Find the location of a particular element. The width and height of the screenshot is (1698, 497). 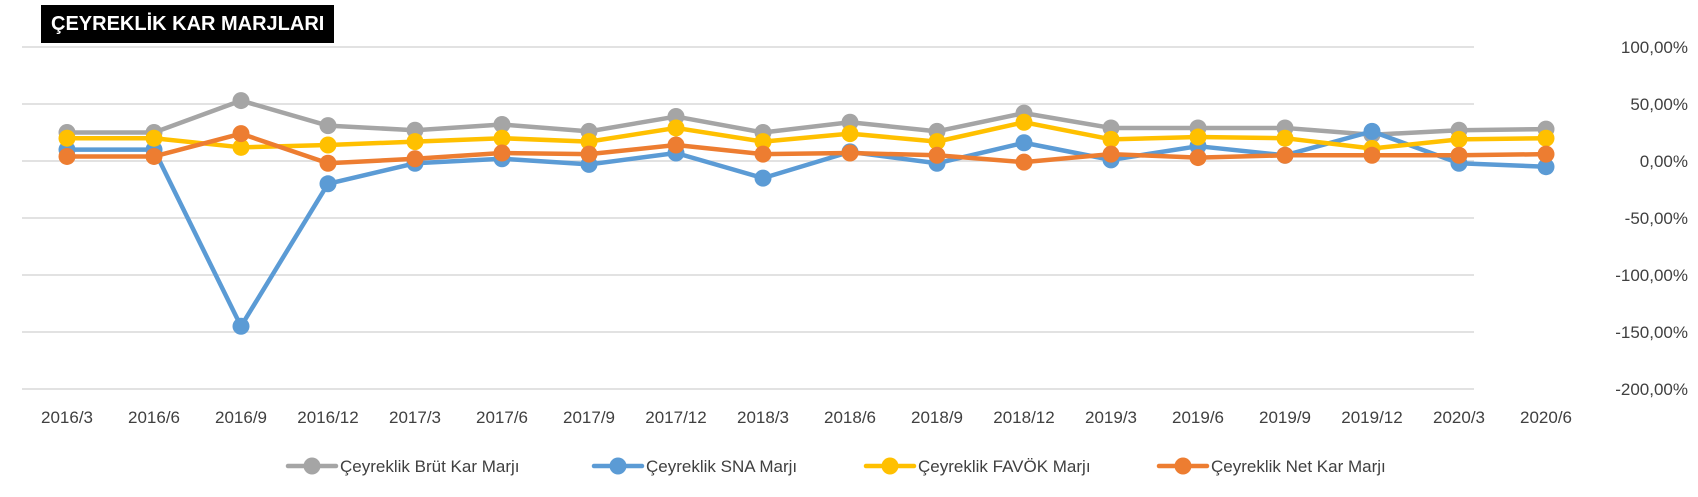

x-tick-label: 2019/6 is located at coordinates (1198, 417).